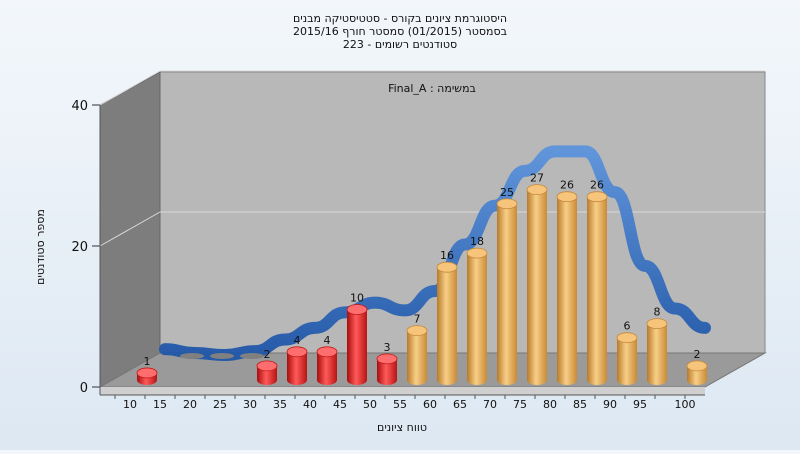 Image resolution: width=800 pixels, height=454 pixels. Describe the element at coordinates (685, 404) in the screenshot. I see `x-tick-label: 100` at that location.